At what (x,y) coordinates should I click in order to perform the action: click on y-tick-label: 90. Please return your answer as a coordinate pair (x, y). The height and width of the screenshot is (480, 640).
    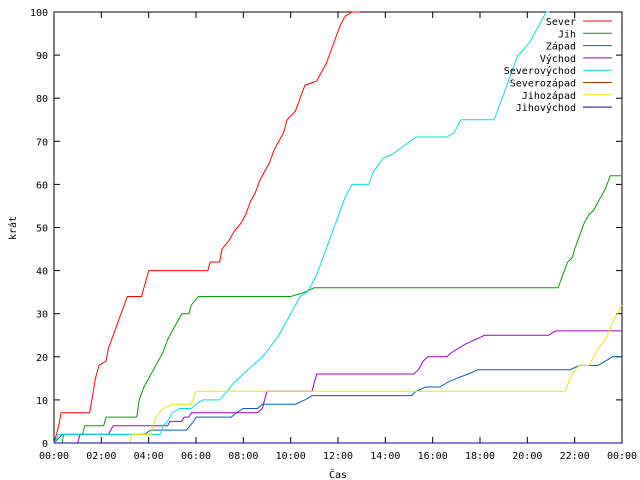
    Looking at the image, I should click on (42, 56).